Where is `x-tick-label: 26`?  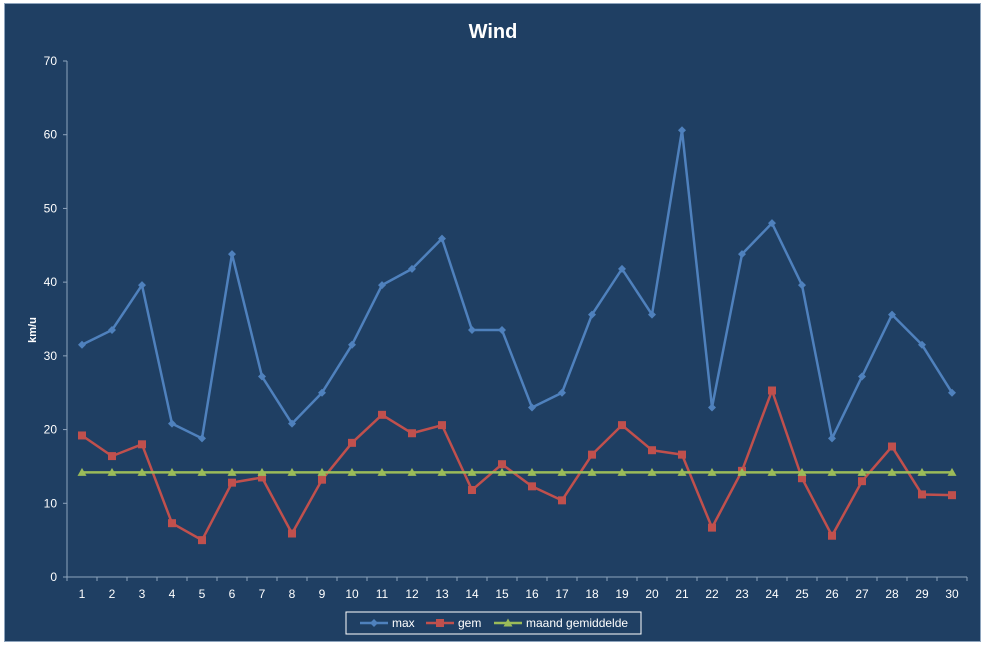
x-tick-label: 26 is located at coordinates (832, 594).